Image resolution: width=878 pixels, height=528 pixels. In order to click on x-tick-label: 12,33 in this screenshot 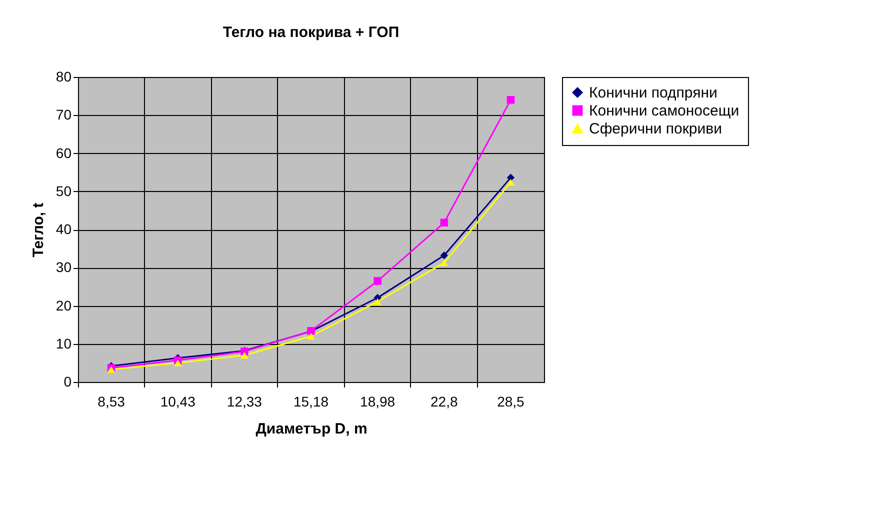, I will do `click(244, 402)`.